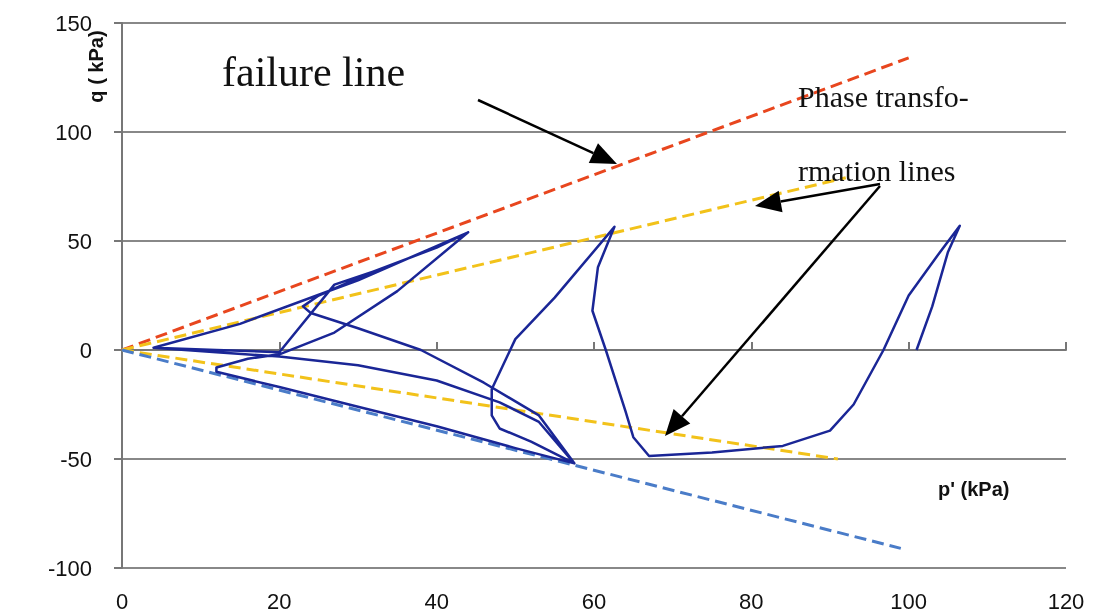  I want to click on y-tick-label: 50, so click(79, 241).